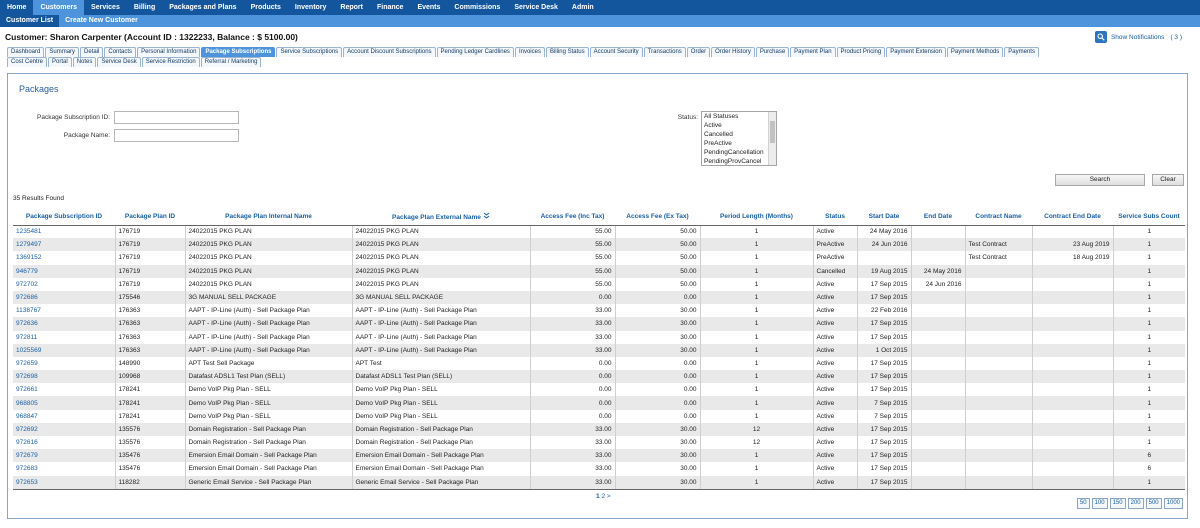 This screenshot has height=528, width=1200. I want to click on subscription-id-link: 1025569, so click(64, 350).